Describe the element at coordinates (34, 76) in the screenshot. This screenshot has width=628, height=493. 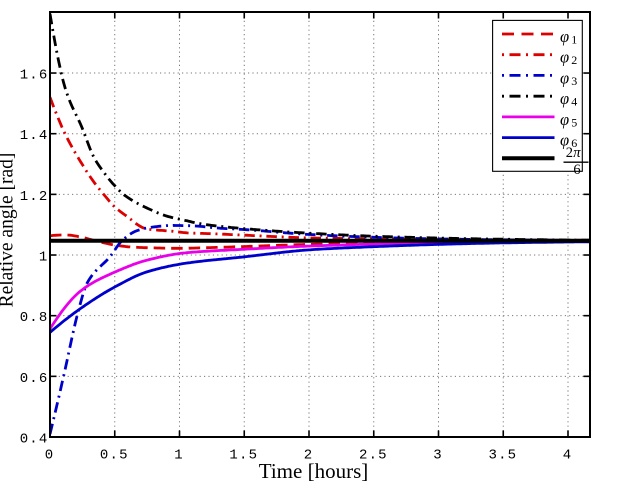
I see `svg-text: 1.6` at that location.